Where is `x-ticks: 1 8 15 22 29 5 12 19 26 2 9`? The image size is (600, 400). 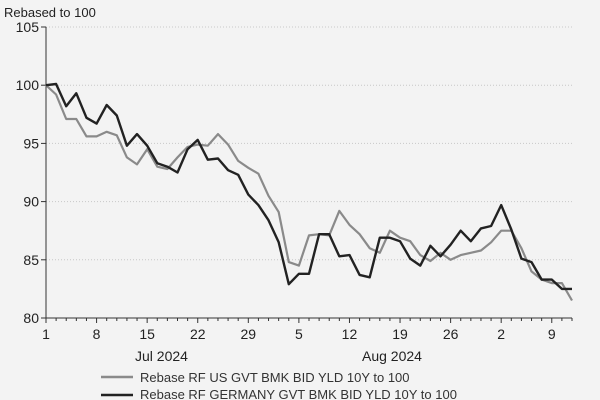
x-ticks: 1 8 15 22 29 5 12 19 26 2 9 is located at coordinates (307, 330).